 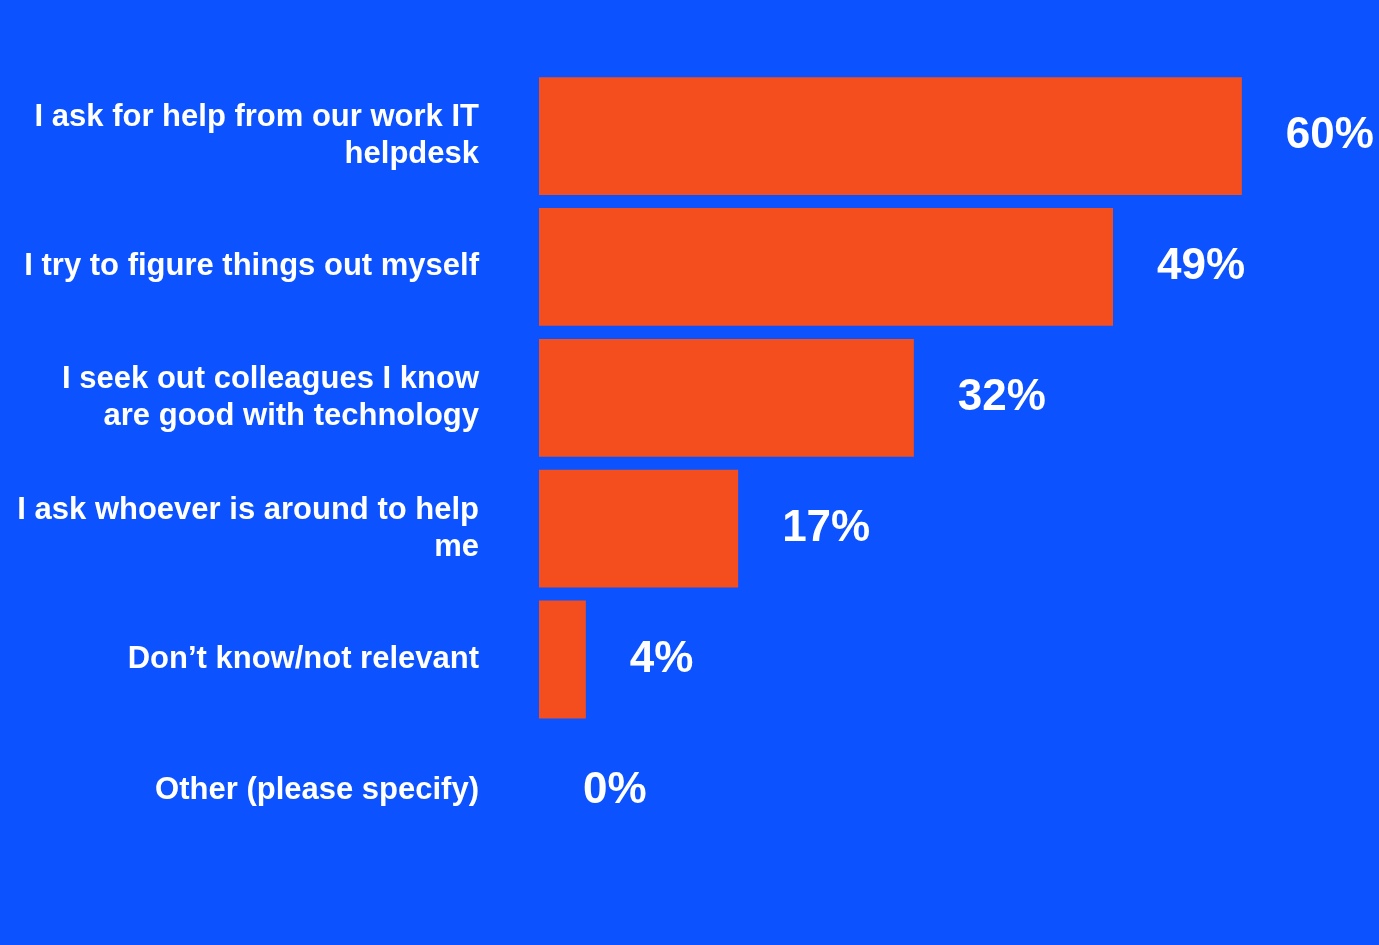 What do you see at coordinates (257, 134) in the screenshot?
I see `y-tick-label: I ask for help from our work IT helpdesk` at bounding box center [257, 134].